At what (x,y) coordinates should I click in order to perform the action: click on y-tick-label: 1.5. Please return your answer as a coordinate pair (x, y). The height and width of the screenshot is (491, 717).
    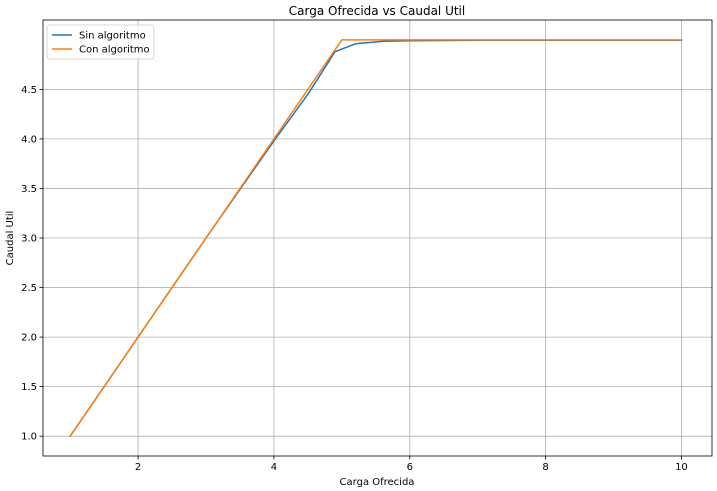
    Looking at the image, I should click on (29, 387).